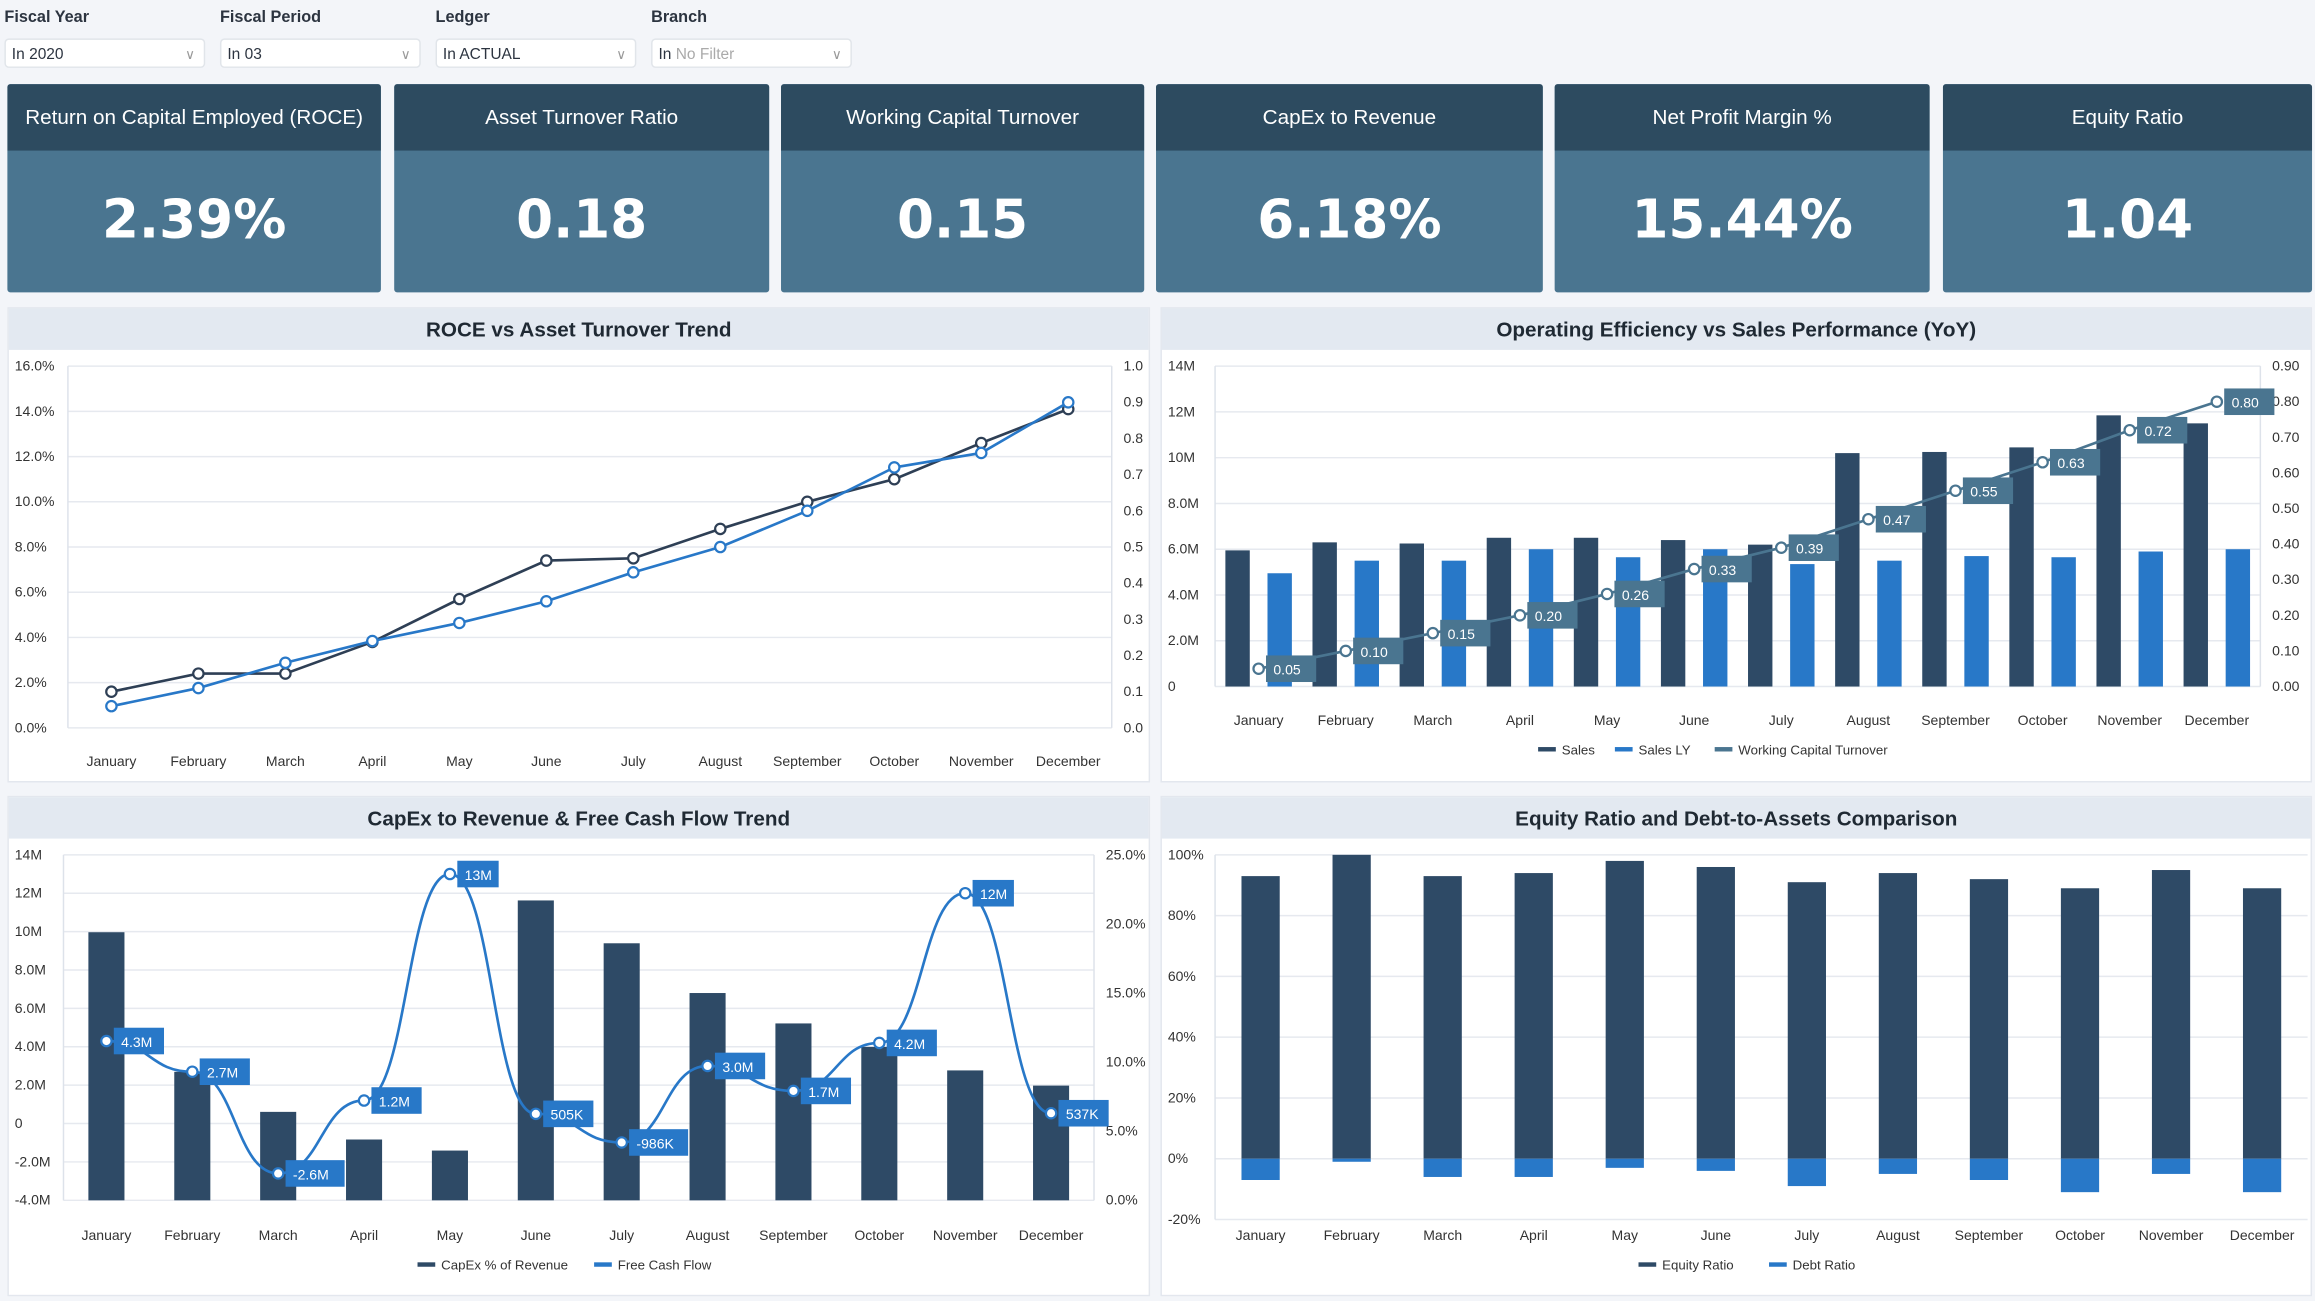 This screenshot has height=1301, width=2315. What do you see at coordinates (536, 53) in the screenshot?
I see `ledger-select: In ACTUAL ∨` at bounding box center [536, 53].